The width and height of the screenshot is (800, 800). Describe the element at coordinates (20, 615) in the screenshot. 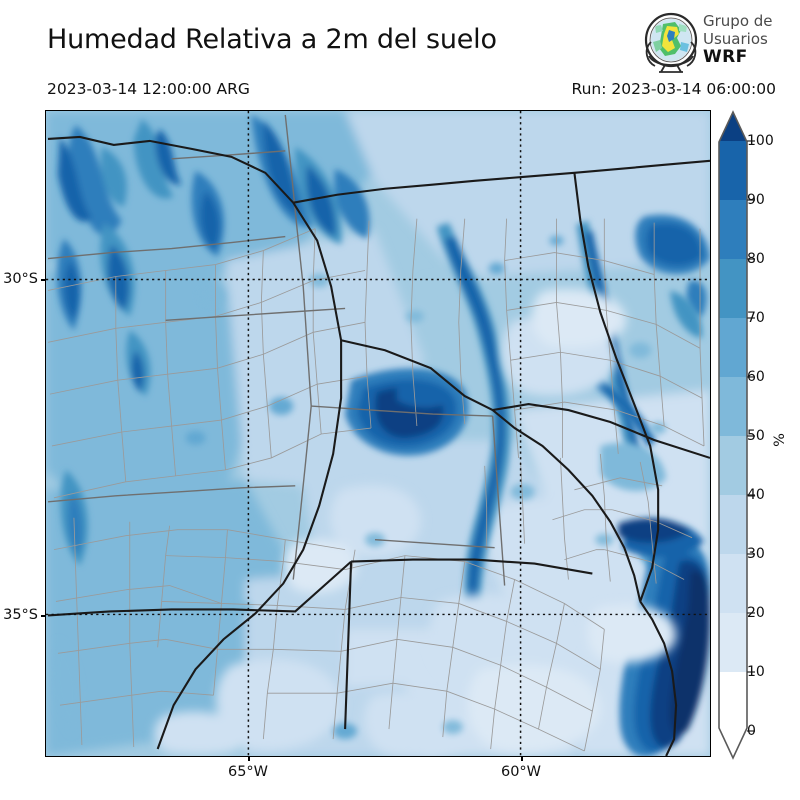

I see `y-axis-label-35s-text: 35°S` at that location.